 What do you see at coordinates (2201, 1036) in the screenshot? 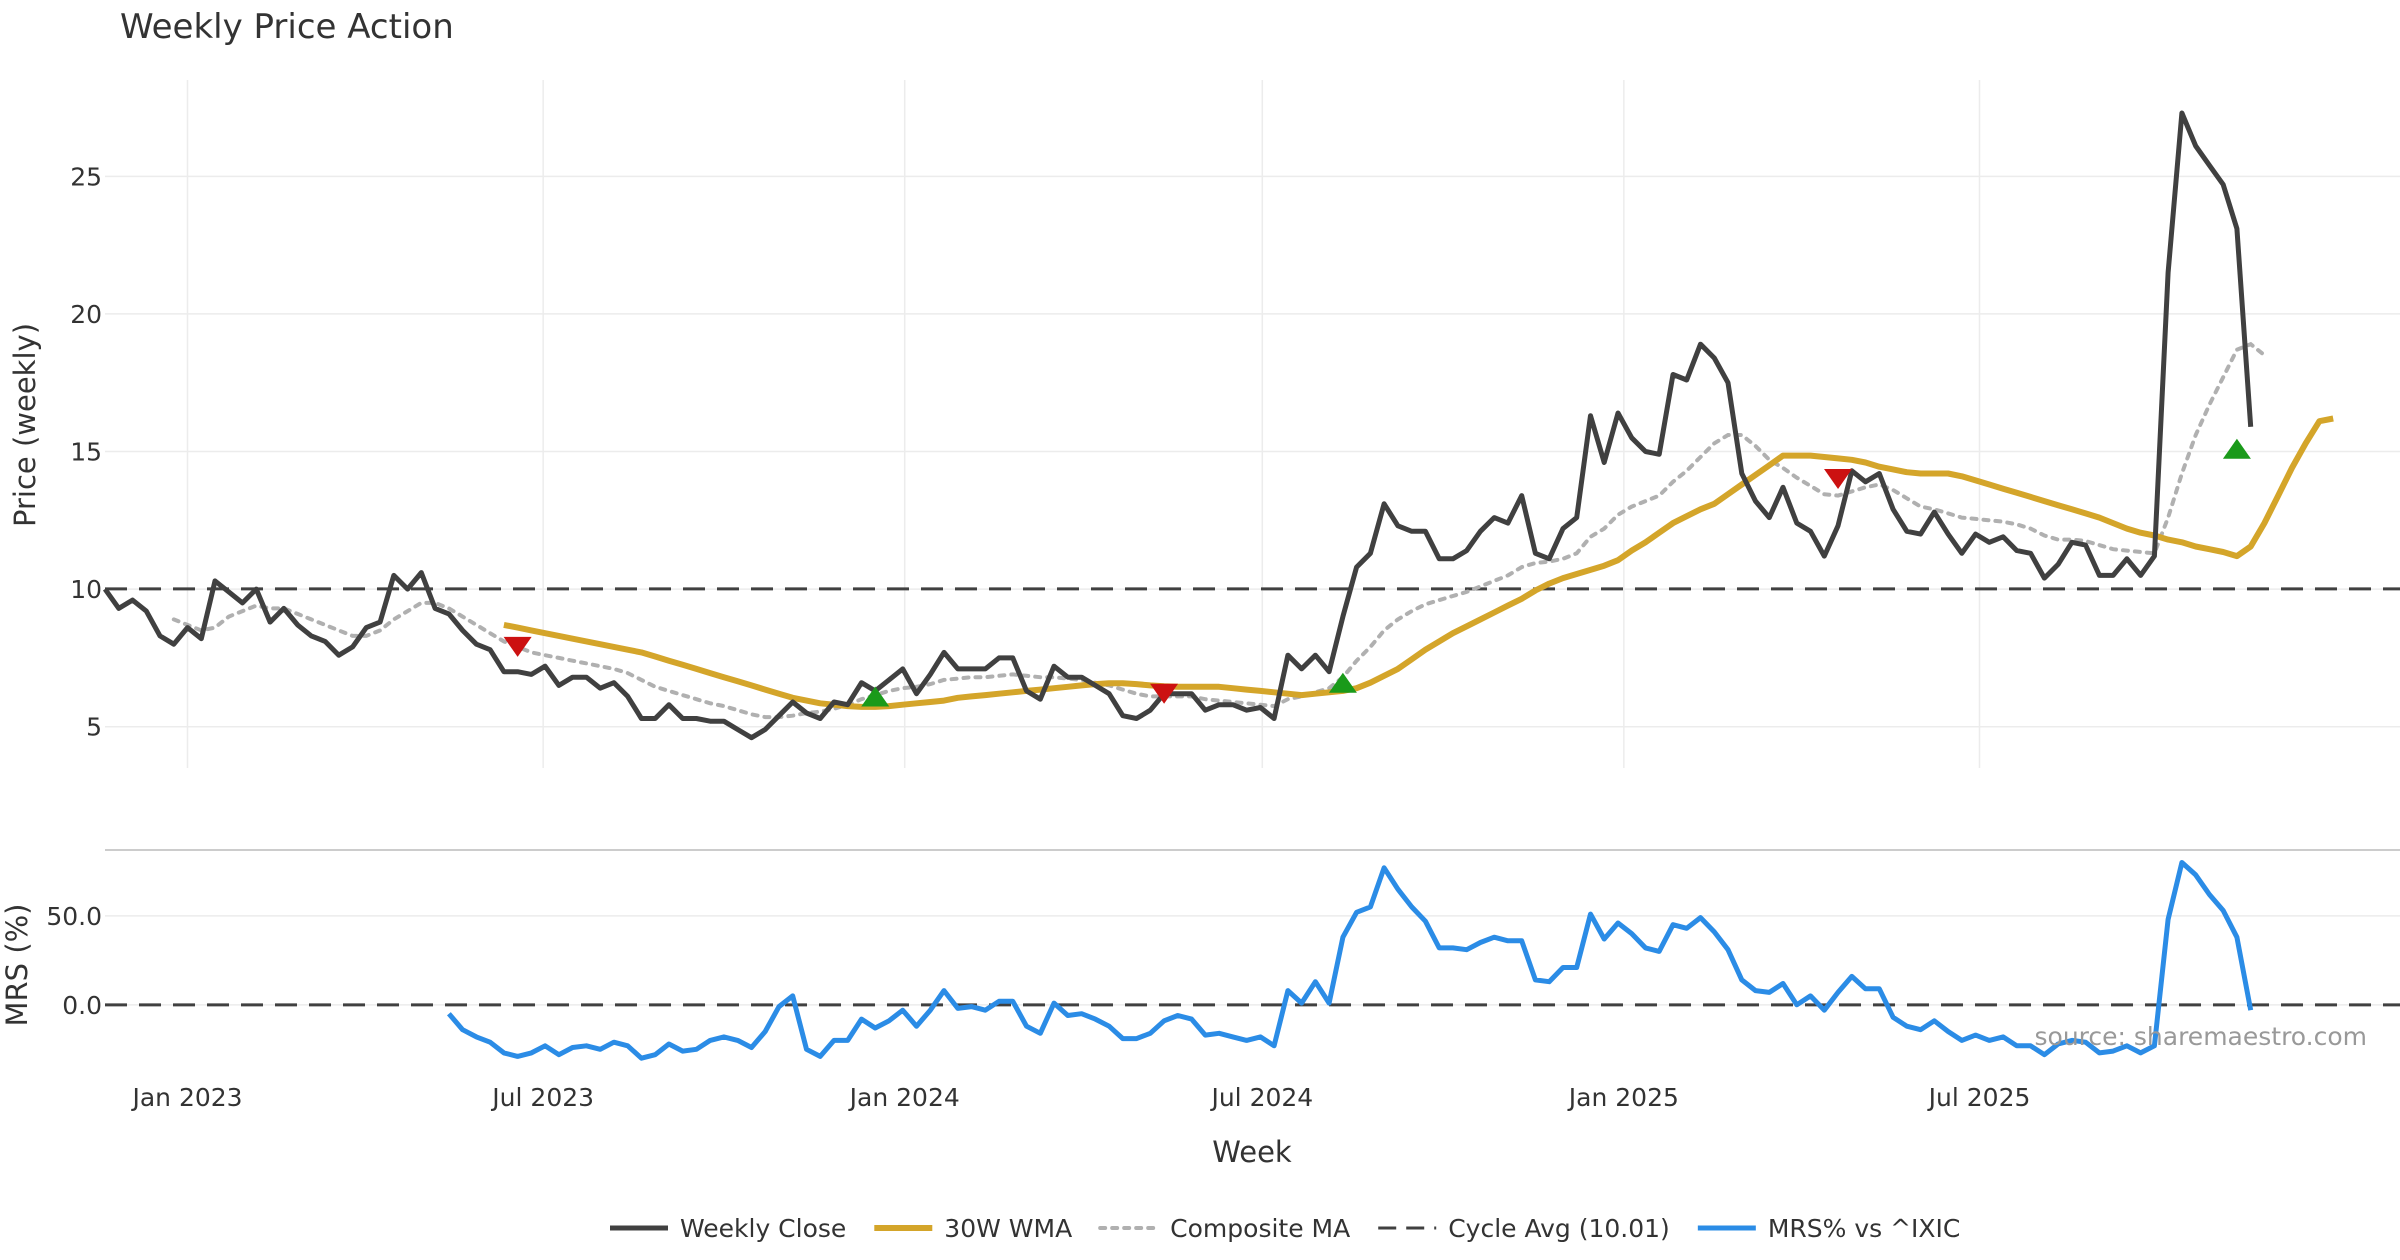
I see `source-credit: source: sharemaestro.com` at bounding box center [2201, 1036].